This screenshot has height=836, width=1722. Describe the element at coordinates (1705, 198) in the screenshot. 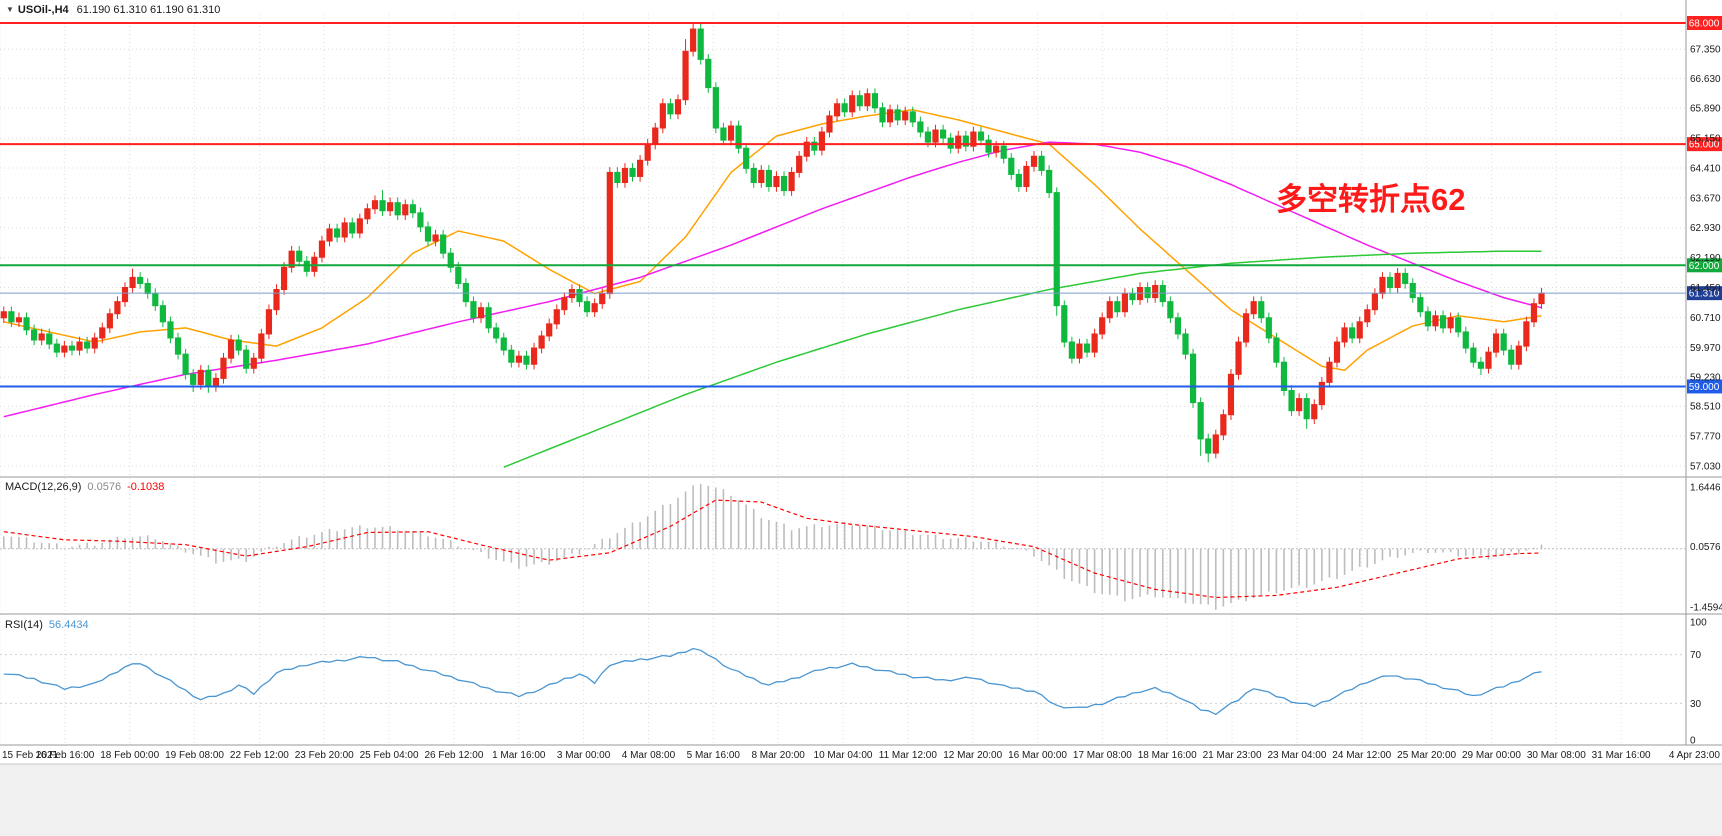

I see `svg-text: 63.670` at that location.